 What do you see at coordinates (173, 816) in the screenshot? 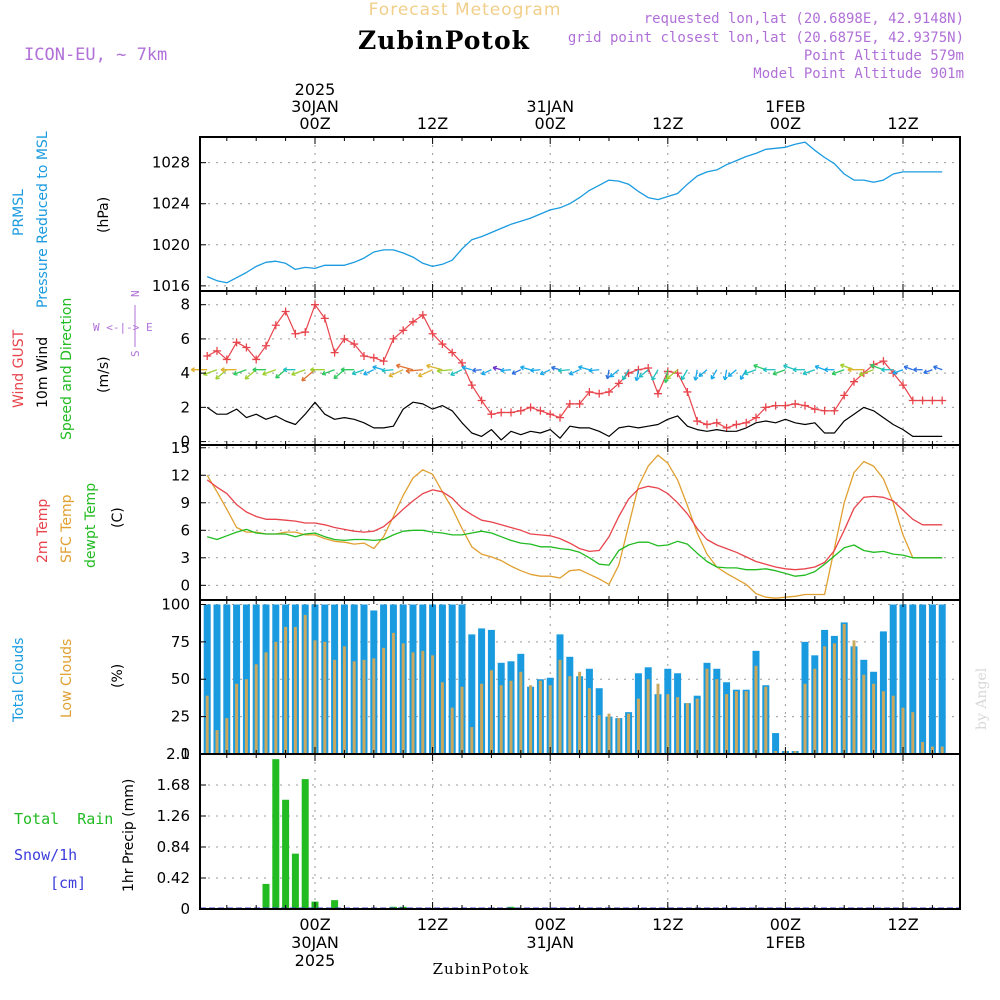
I see `y-tick-label: 1.26` at bounding box center [173, 816].